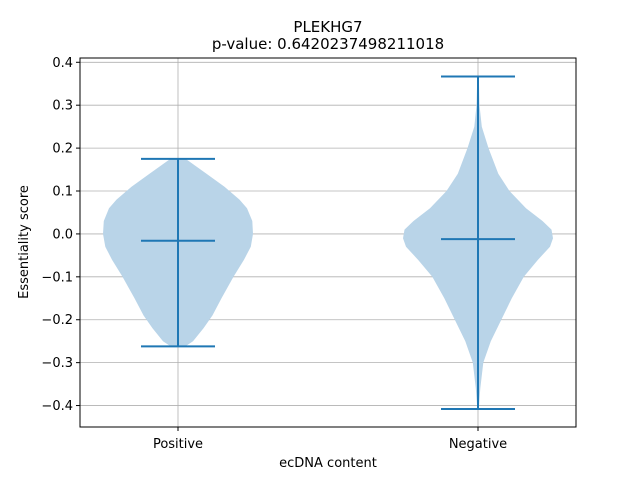 This screenshot has height=480, width=640. Describe the element at coordinates (62, 234) in the screenshot. I see `y-tick-label: 0.0` at that location.